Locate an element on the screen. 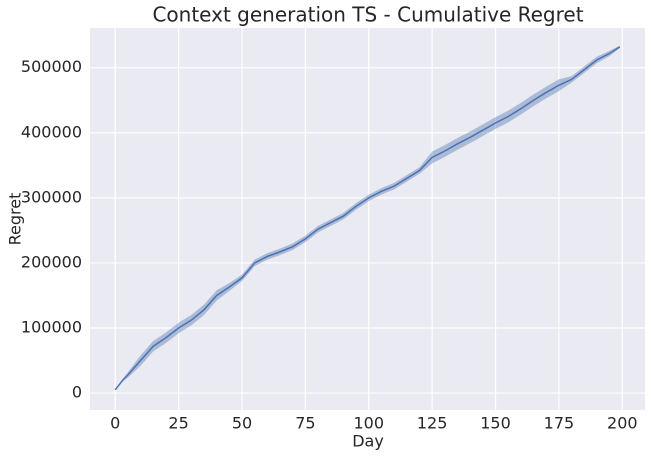 The width and height of the screenshot is (654, 463). x-tick-label: 125 is located at coordinates (432, 423).